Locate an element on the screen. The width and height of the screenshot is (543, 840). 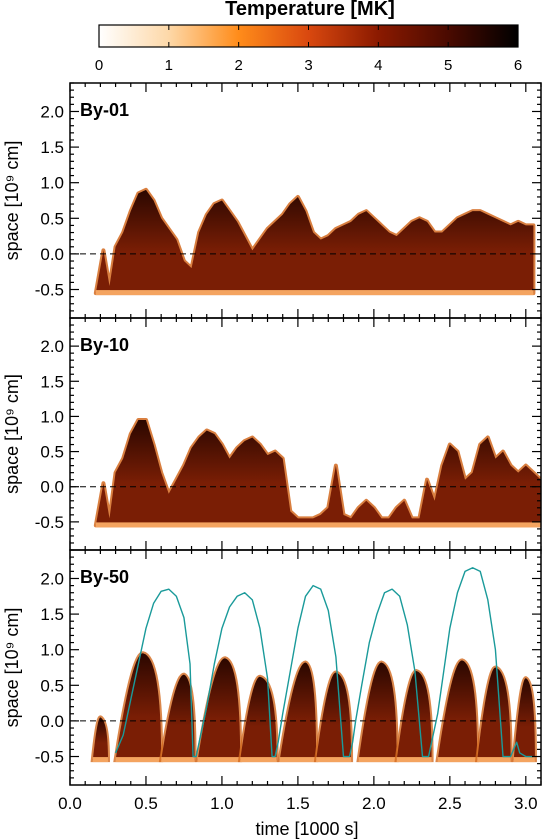
x-tick-label: 2.0 is located at coordinates (374, 803).